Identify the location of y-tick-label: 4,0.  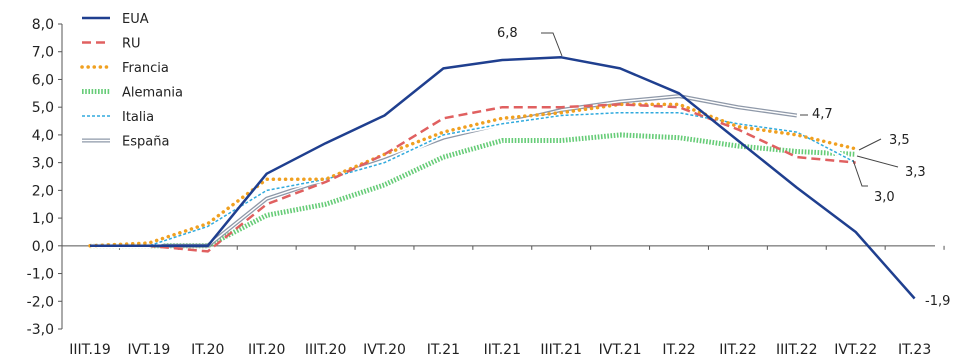
(43, 136).